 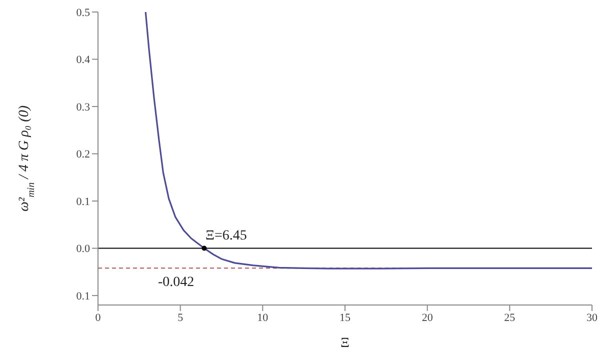 What do you see at coordinates (226, 236) in the screenshot?
I see `annotation: Ξ=6.45` at bounding box center [226, 236].